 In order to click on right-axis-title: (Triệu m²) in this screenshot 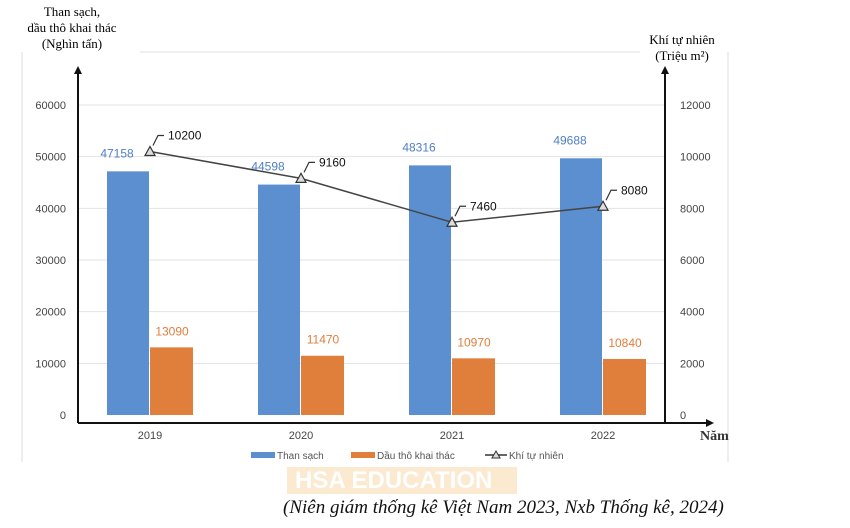, I will do `click(682, 55)`.